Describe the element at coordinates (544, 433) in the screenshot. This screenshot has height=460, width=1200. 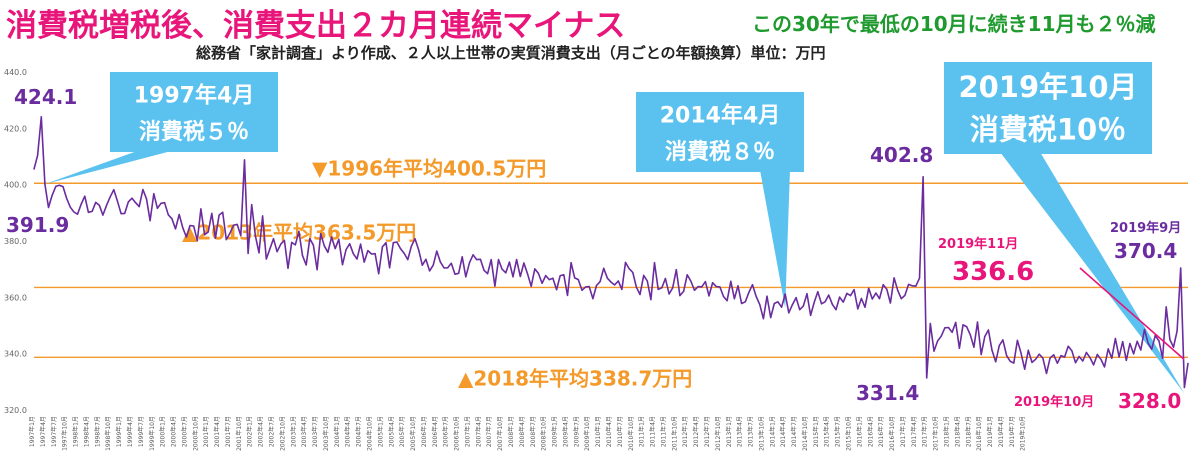
I see `x-tick-label: 2008年10月` at that location.